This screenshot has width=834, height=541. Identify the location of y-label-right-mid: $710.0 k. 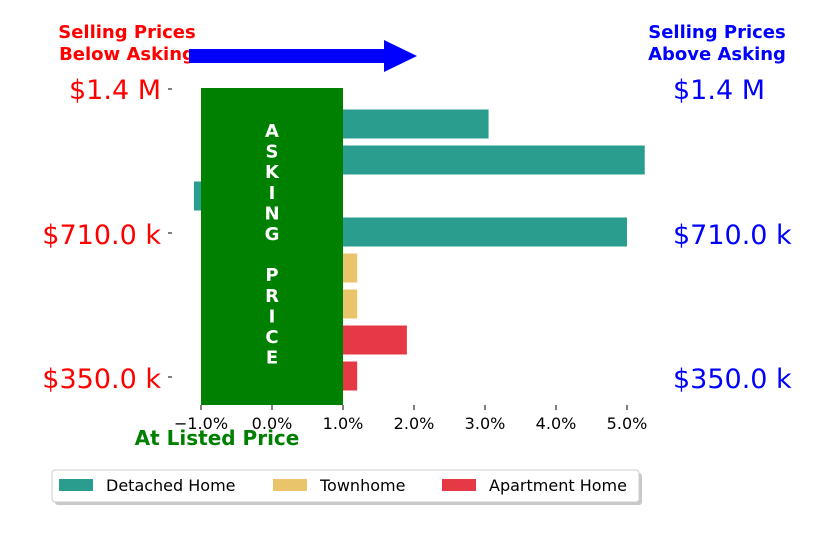
(732, 235).